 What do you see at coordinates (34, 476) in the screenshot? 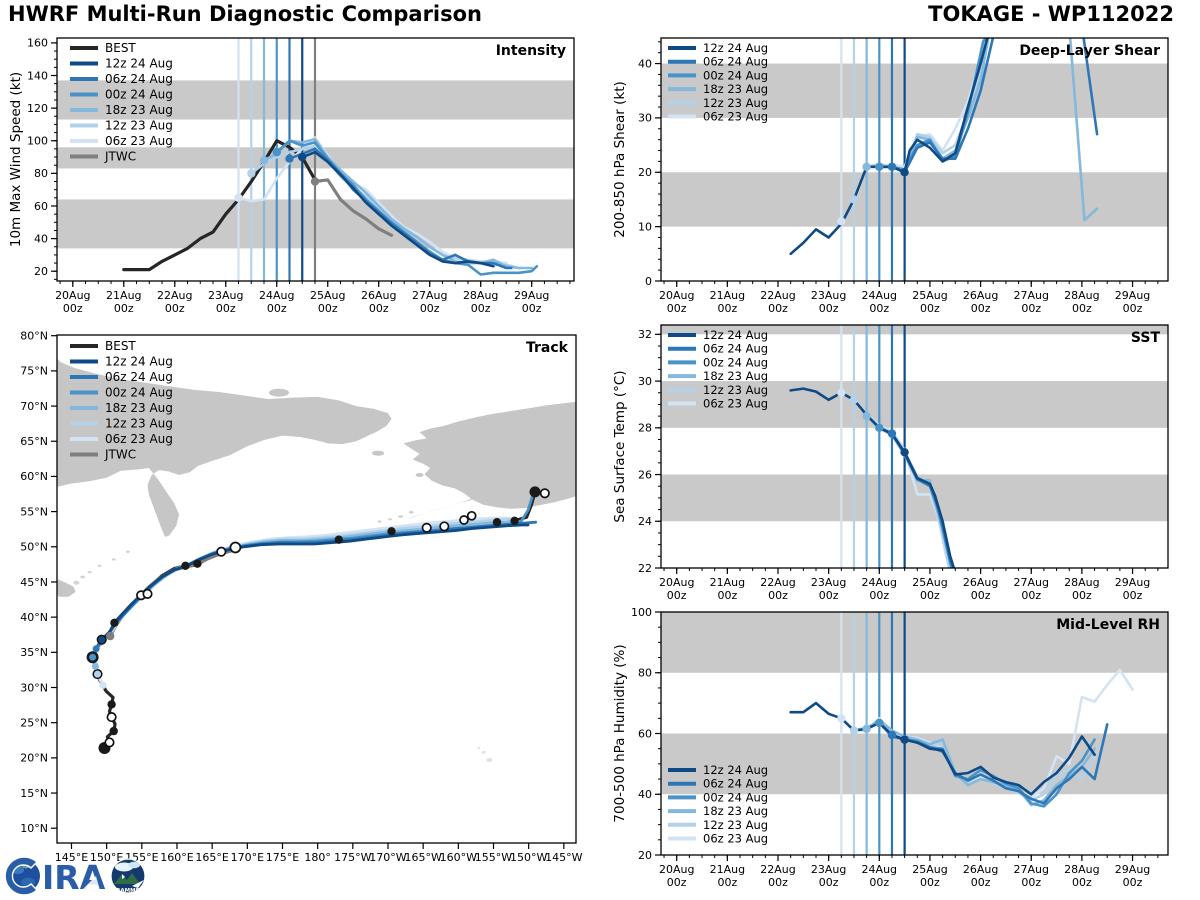
I see `svg-text: 60°N` at bounding box center [34, 476].